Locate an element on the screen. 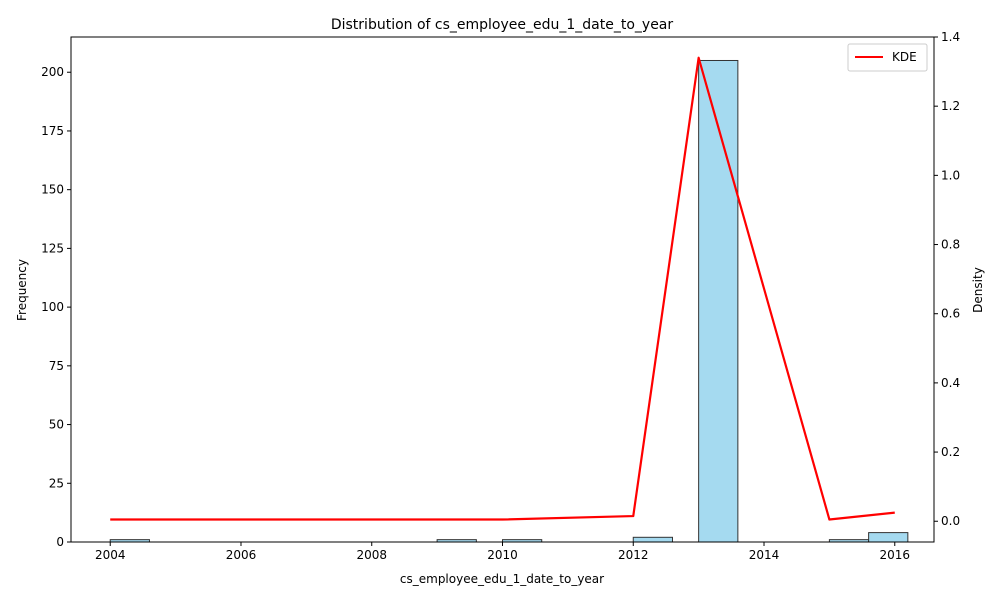  y2-tick-label: 0.6 is located at coordinates (950, 314).